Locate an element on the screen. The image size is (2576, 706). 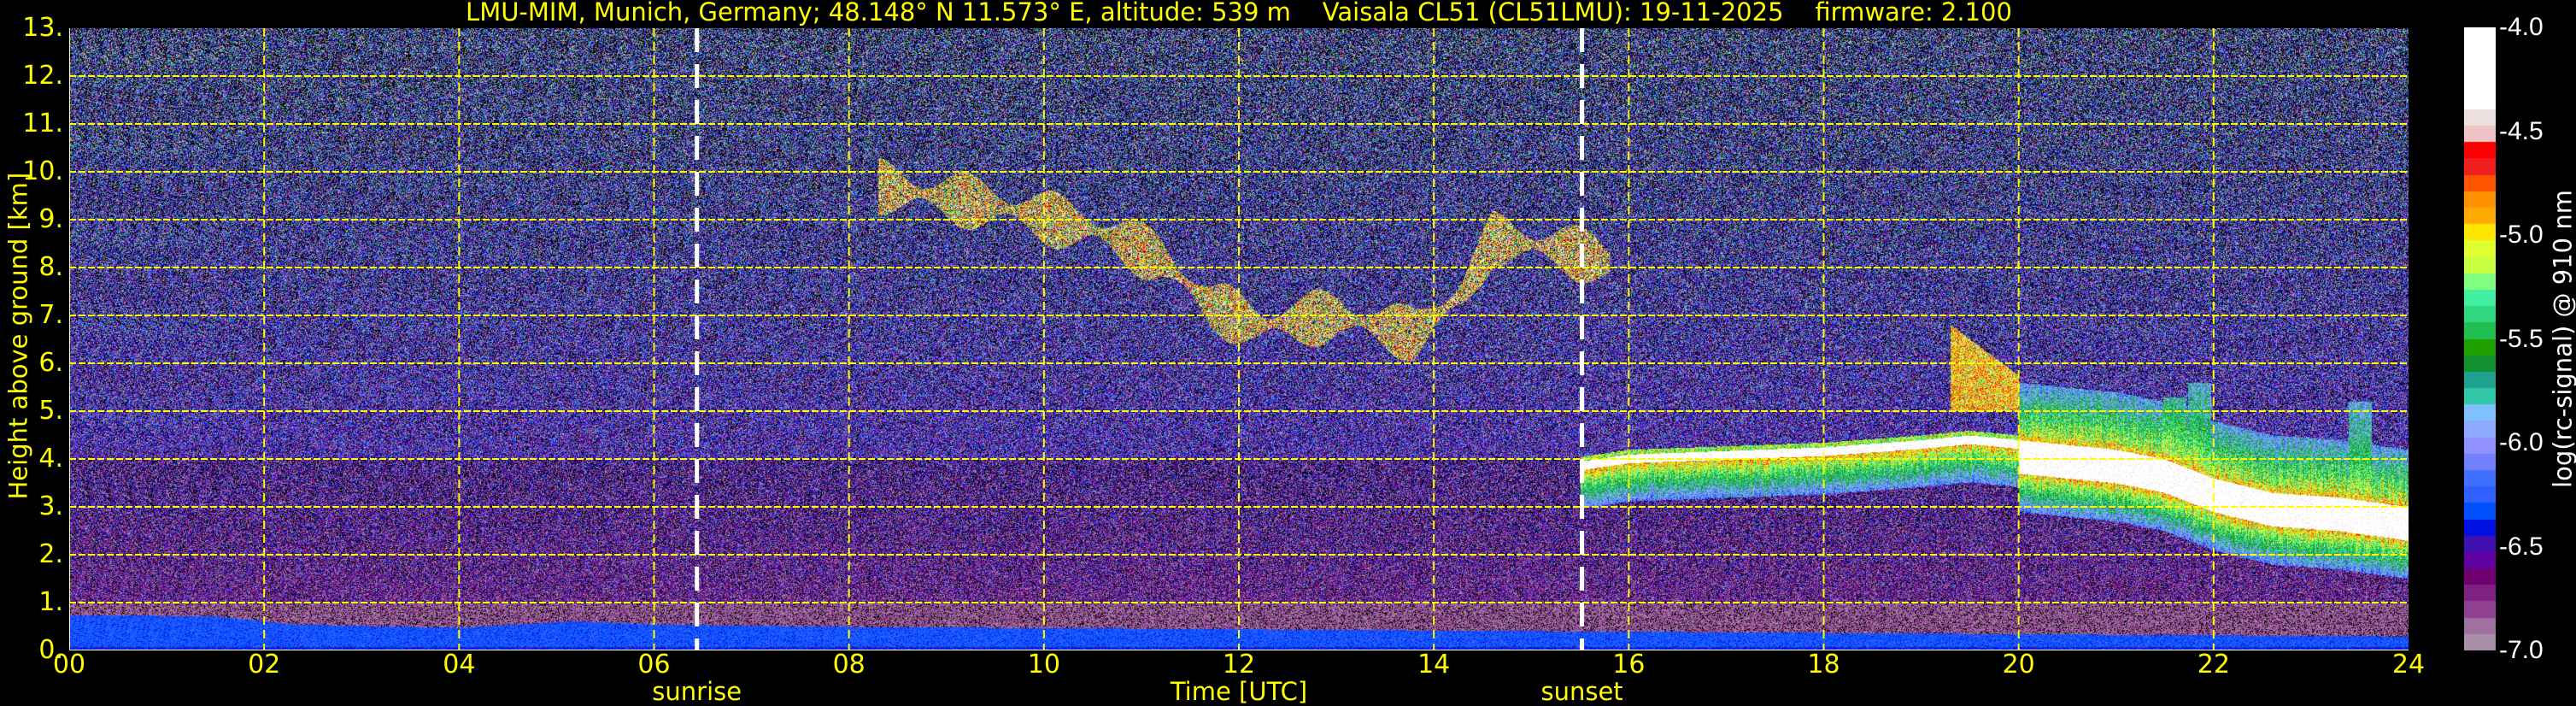
y-tick-label: 8. is located at coordinates (50, 267).